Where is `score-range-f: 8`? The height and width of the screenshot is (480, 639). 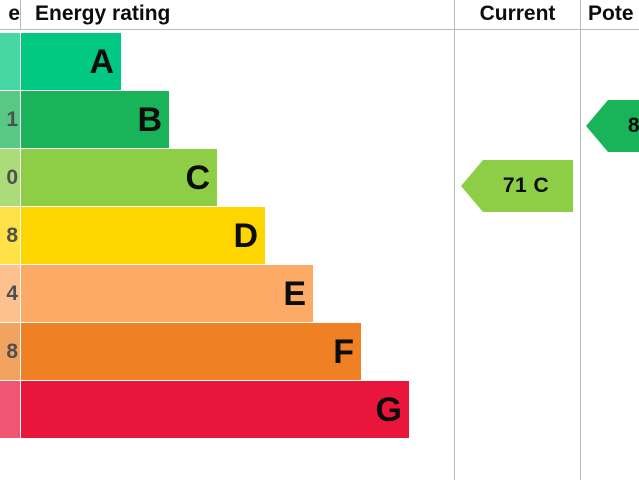
score-range-f: 8 is located at coordinates (10, 351).